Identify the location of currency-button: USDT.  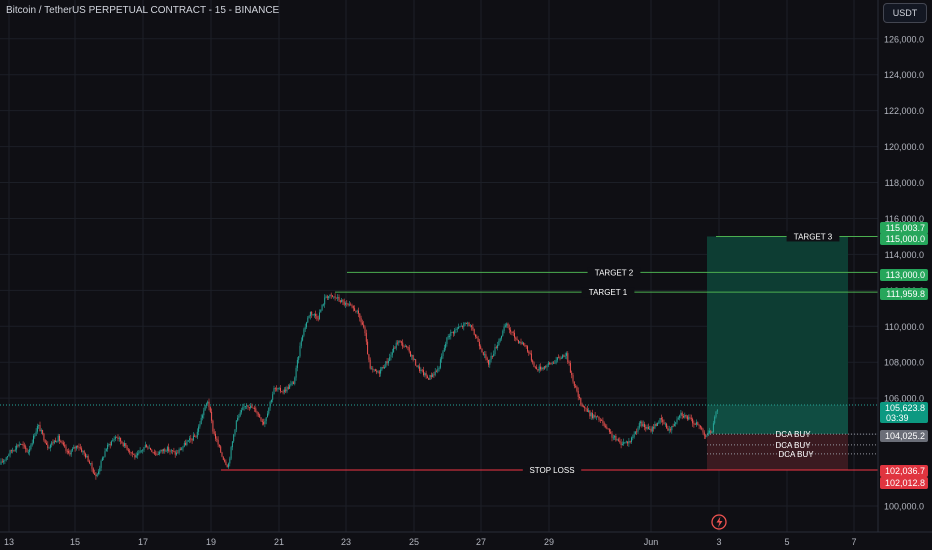
(905, 13).